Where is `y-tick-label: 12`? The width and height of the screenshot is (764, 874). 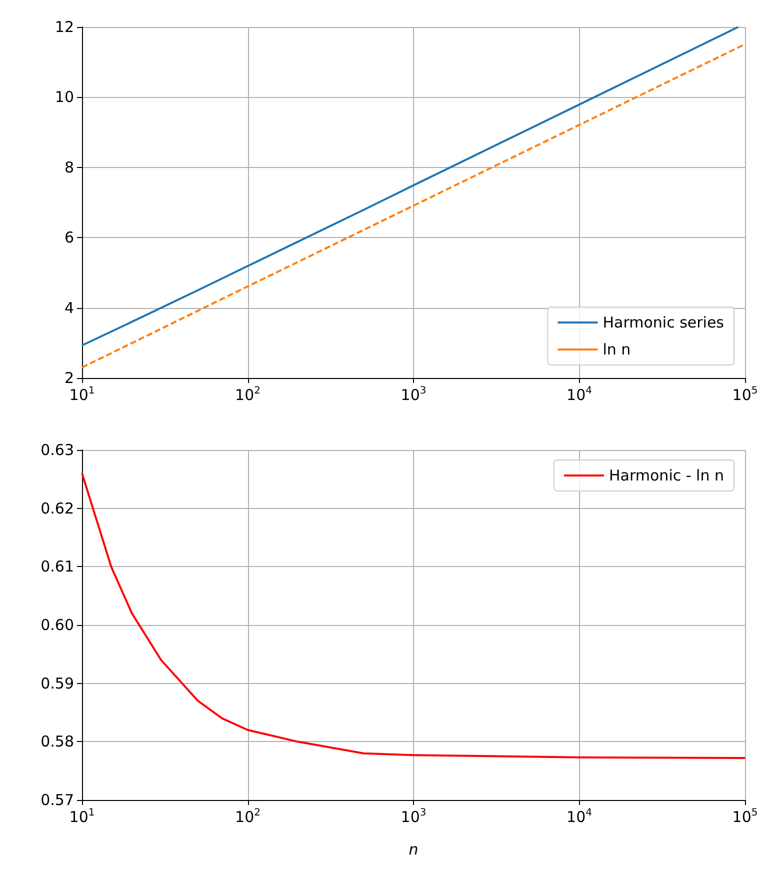
y-tick-label: 12 is located at coordinates (64, 27).